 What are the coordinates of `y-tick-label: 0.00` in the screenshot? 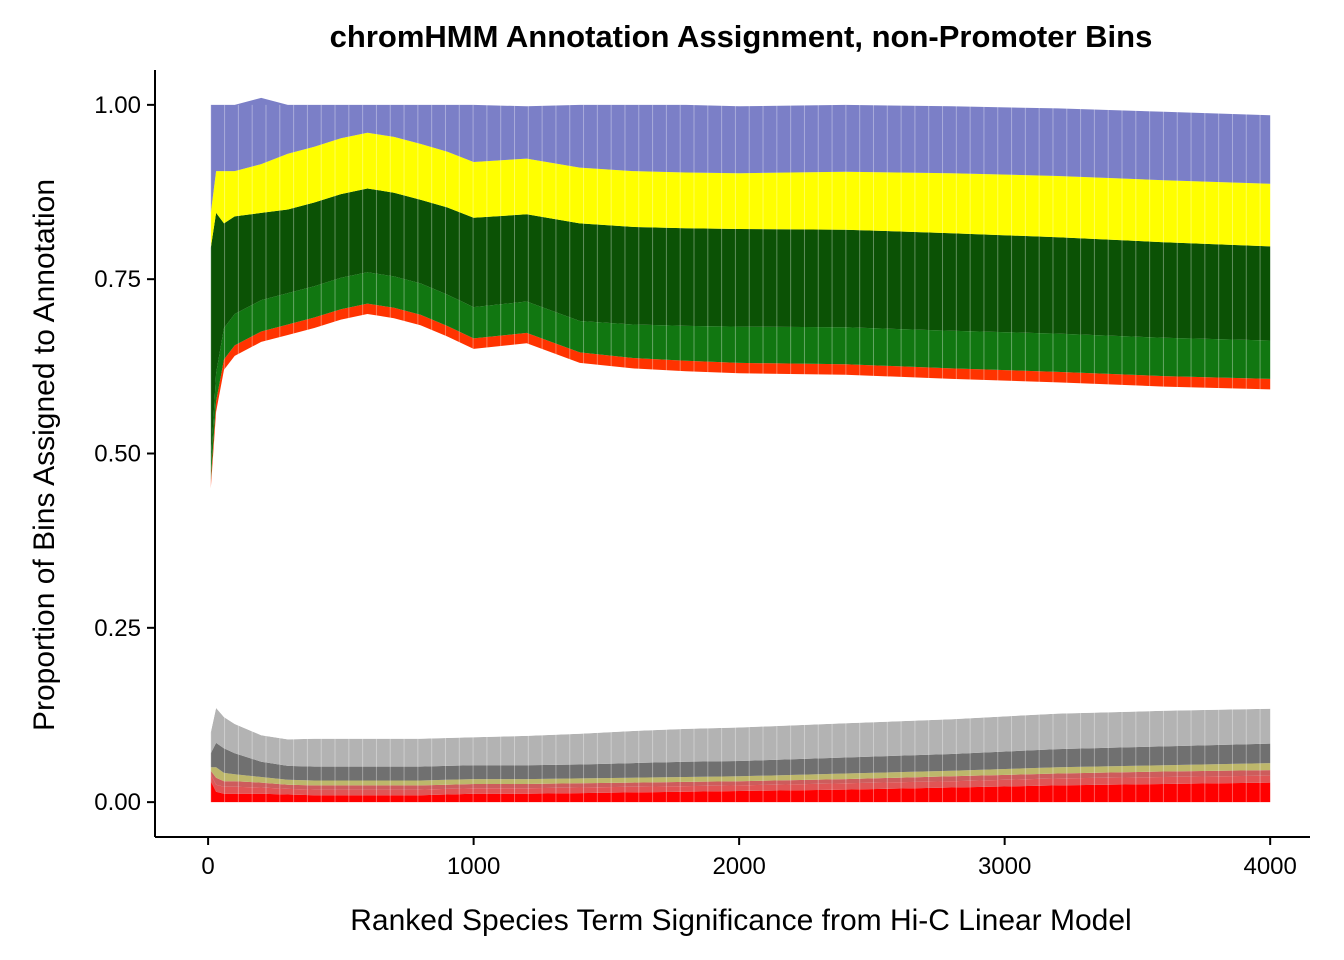 It's located at (117, 802).